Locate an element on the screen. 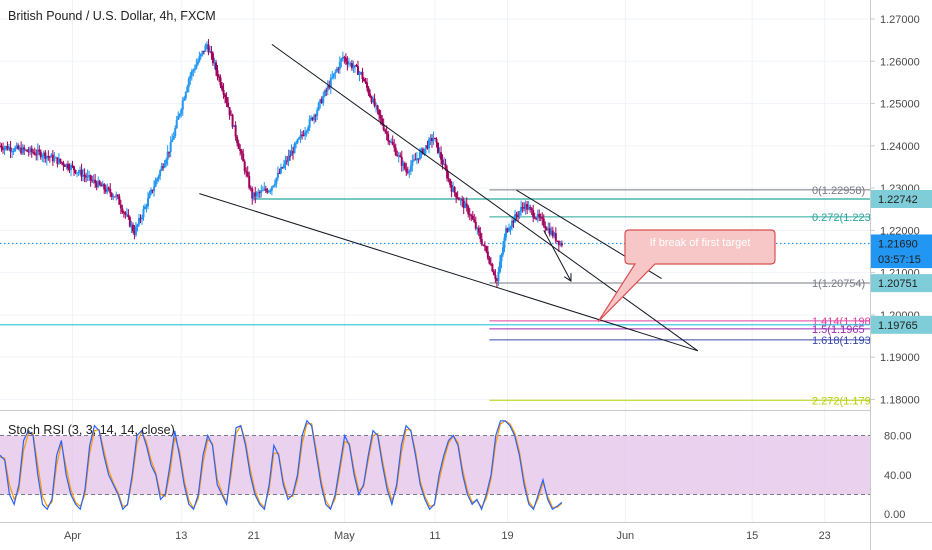 This screenshot has width=932, height=550. fib-level-label: 1.618(1.193 is located at coordinates (841, 341).